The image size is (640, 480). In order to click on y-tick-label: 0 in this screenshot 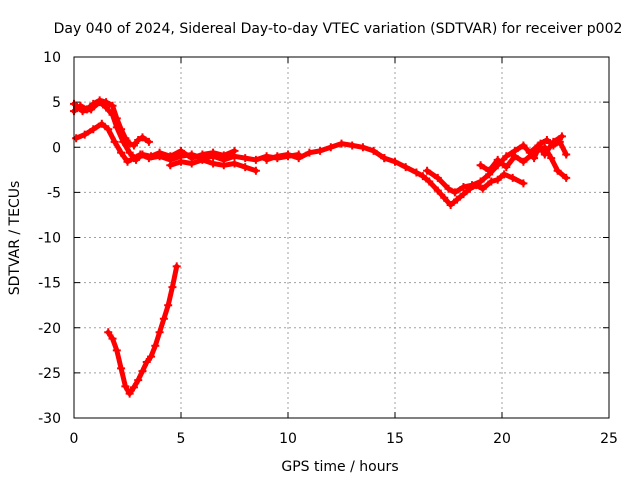, I will do `click(56, 148)`.